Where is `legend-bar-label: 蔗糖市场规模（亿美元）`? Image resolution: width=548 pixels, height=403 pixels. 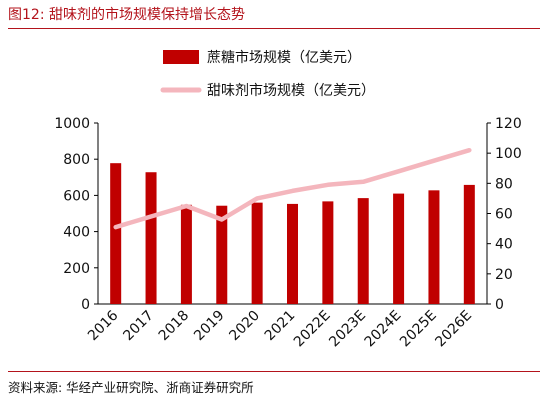
legend-bar-label: 蔗糖市场规模（亿美元） is located at coordinates (284, 57).